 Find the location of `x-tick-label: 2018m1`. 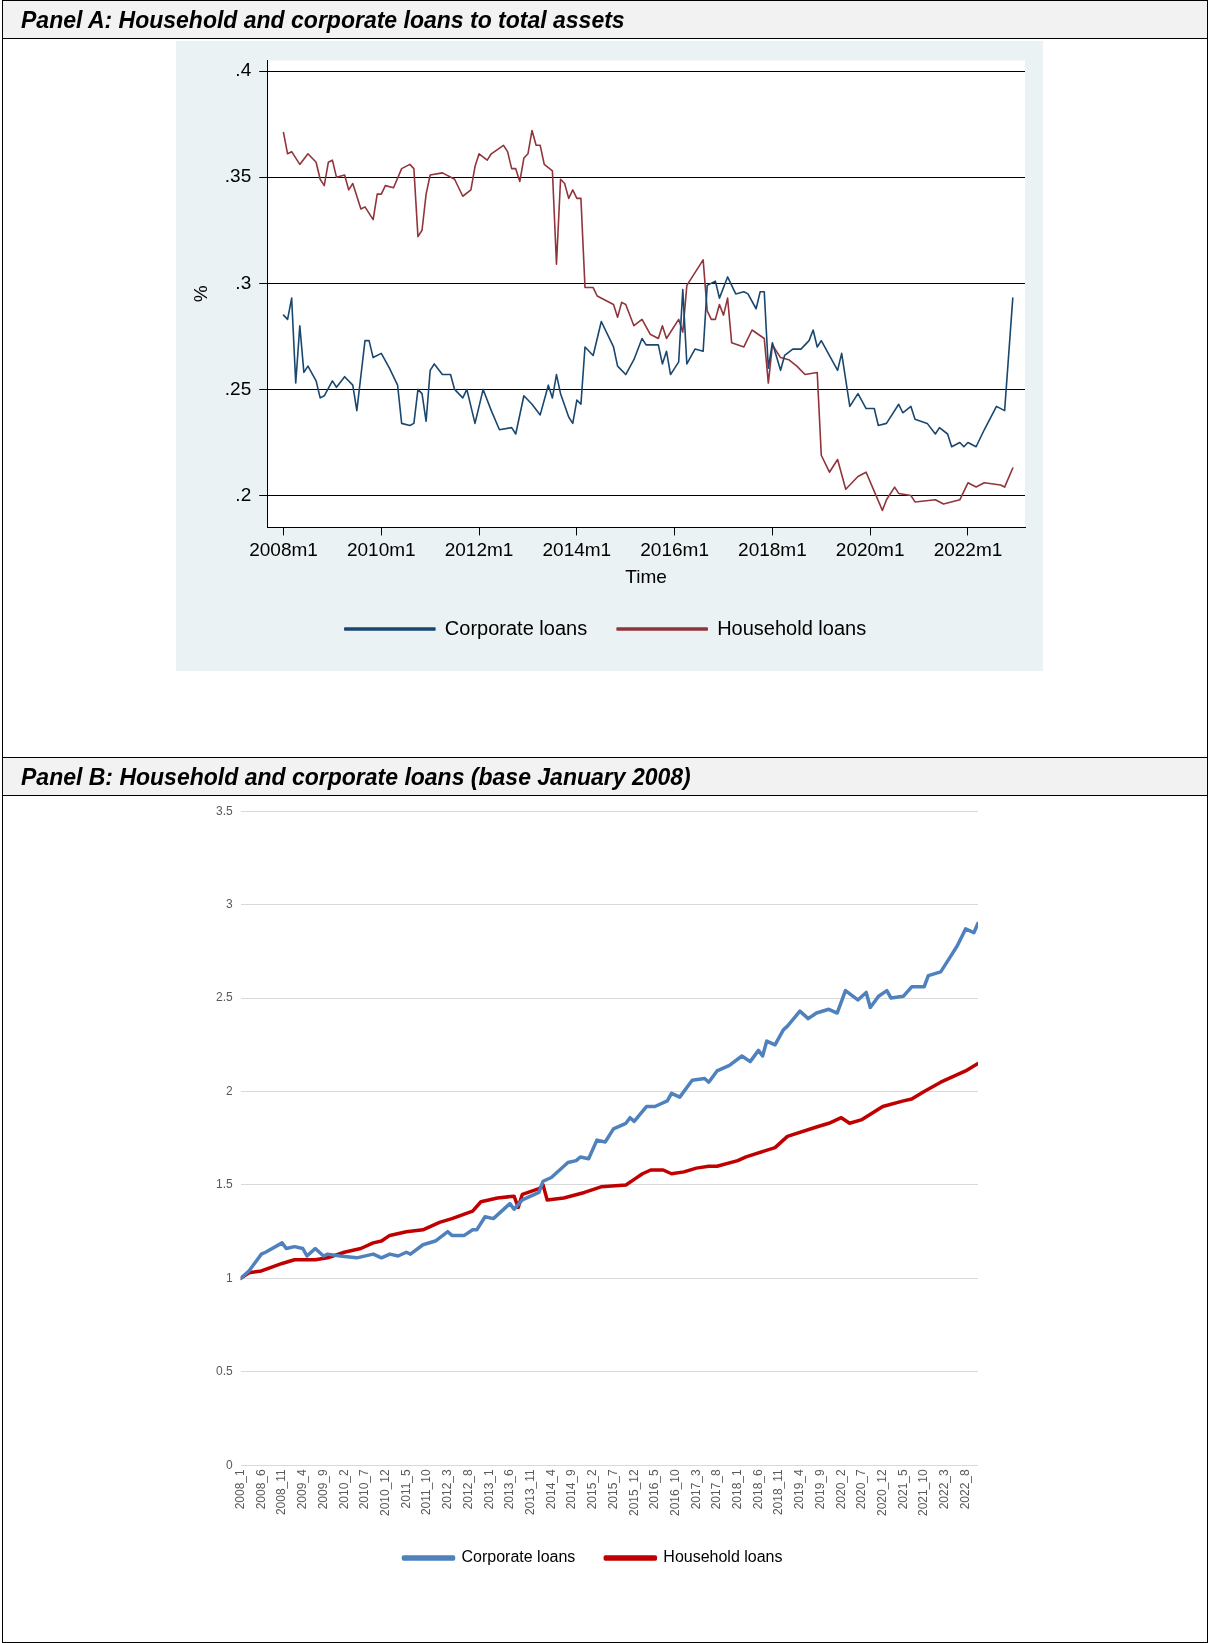

x-tick-label: 2018m1 is located at coordinates (772, 550).